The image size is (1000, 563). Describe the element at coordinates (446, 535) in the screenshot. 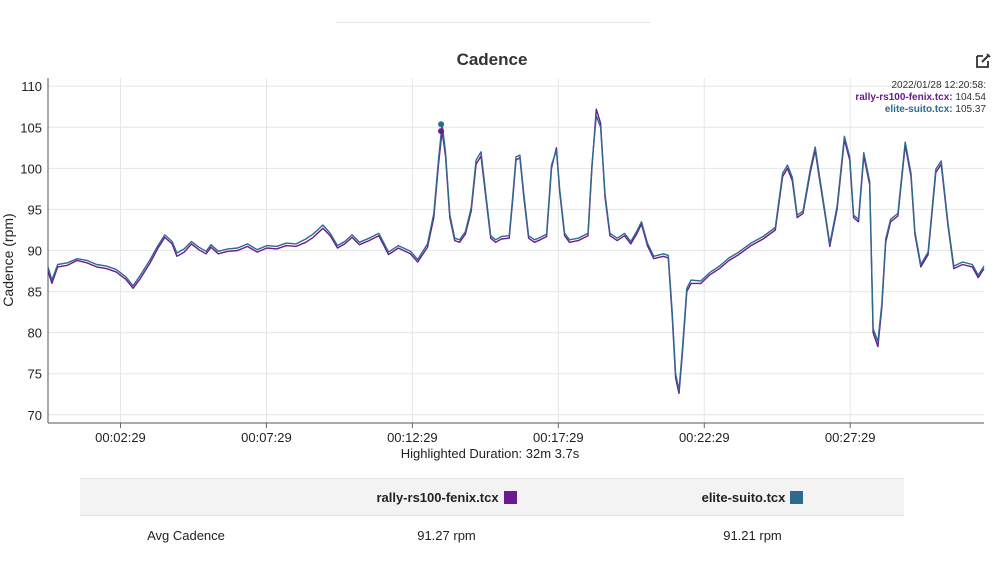

I see `row-value-series-1: 91.27 rpm` at that location.